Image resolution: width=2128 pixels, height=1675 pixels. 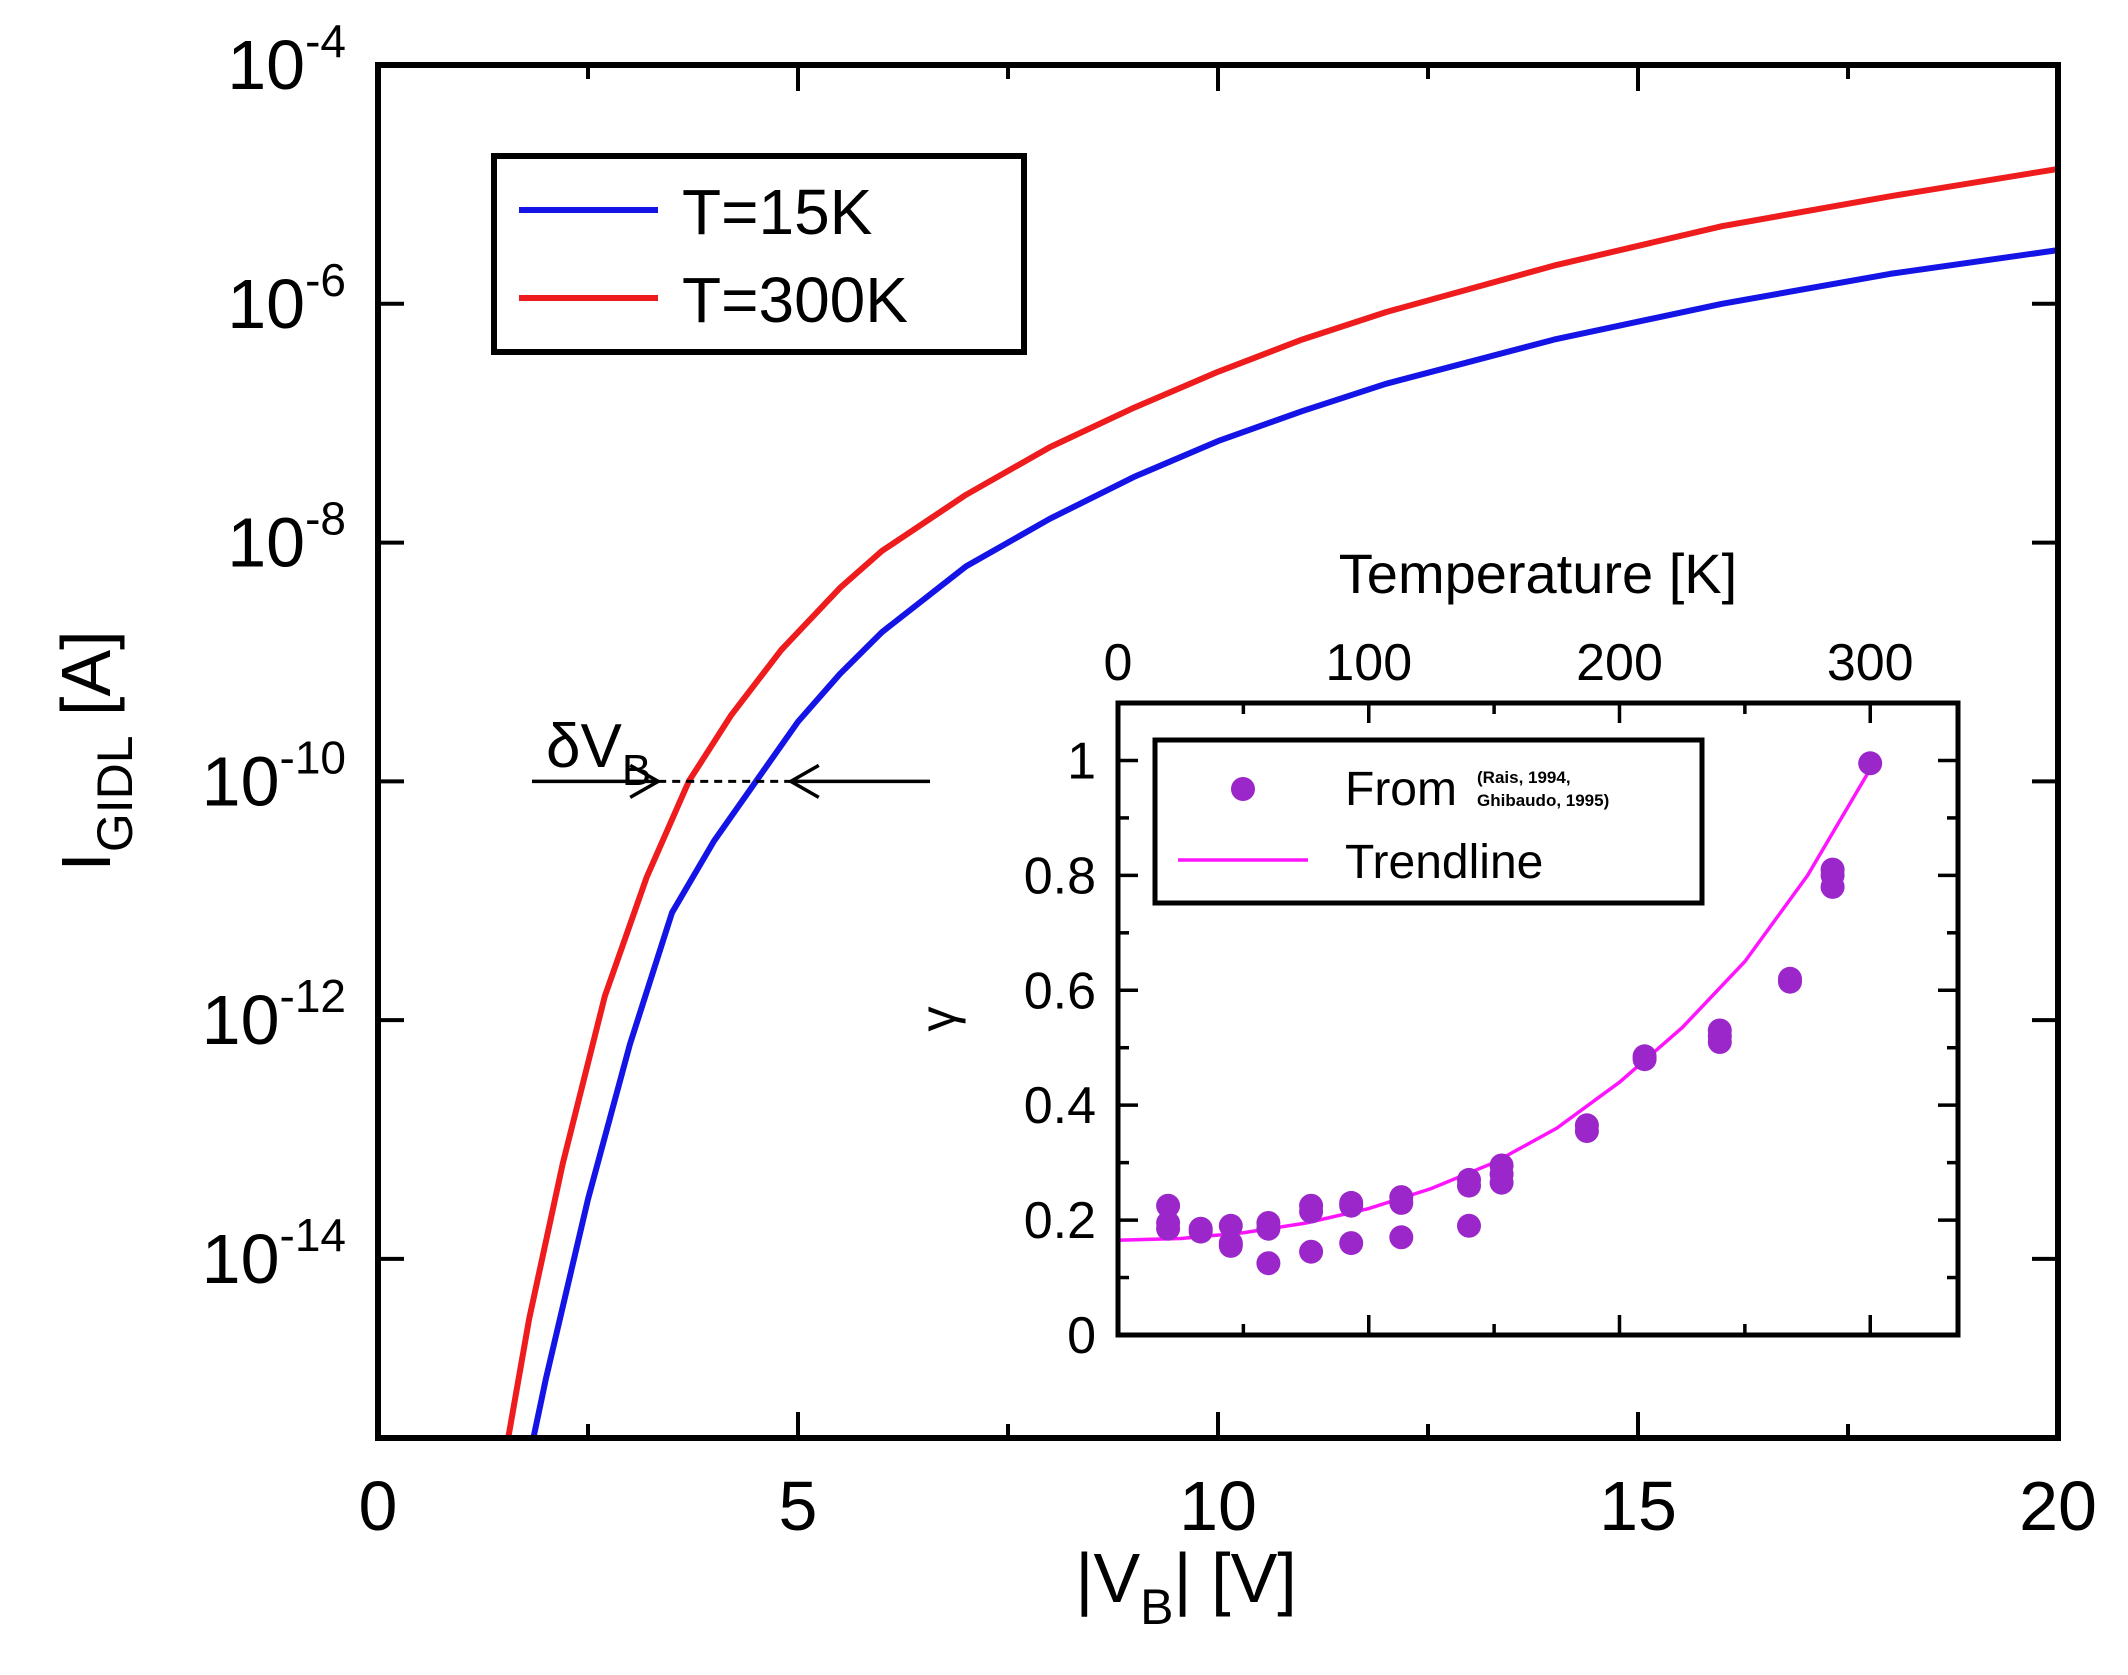 What do you see at coordinates (378, 1506) in the screenshot?
I see `main-x-tick-label: 0` at bounding box center [378, 1506].